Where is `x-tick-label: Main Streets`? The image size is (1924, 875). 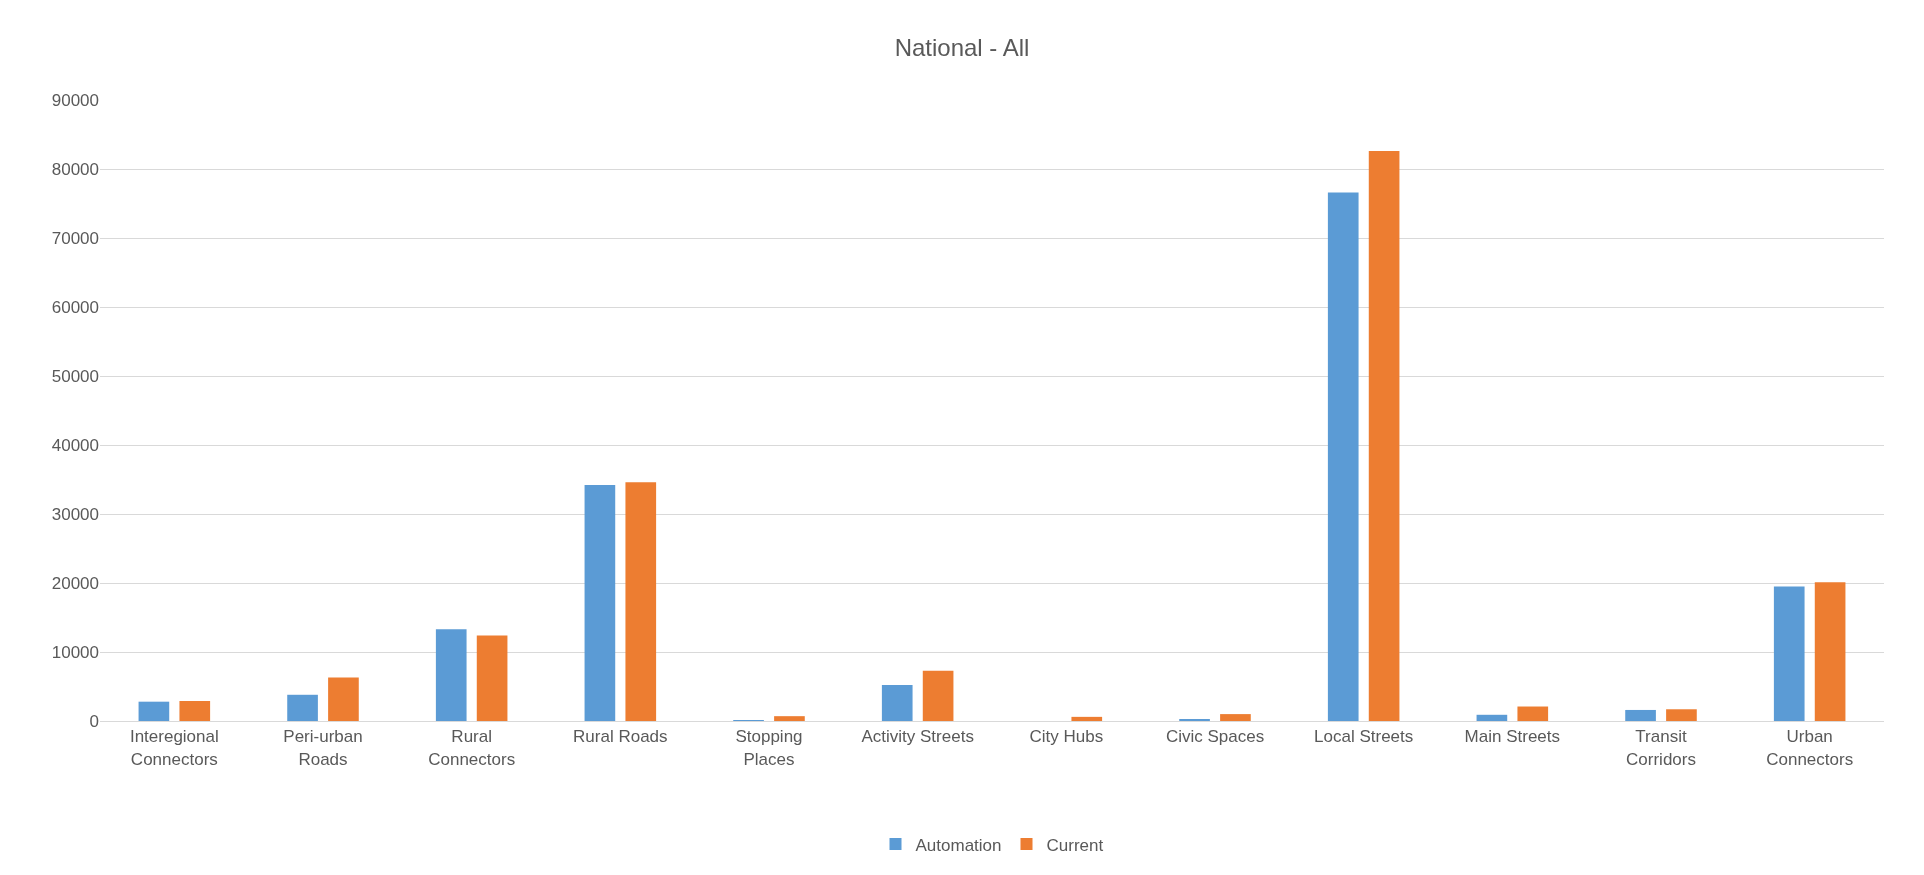 x-tick-label: Main Streets is located at coordinates (1512, 737).